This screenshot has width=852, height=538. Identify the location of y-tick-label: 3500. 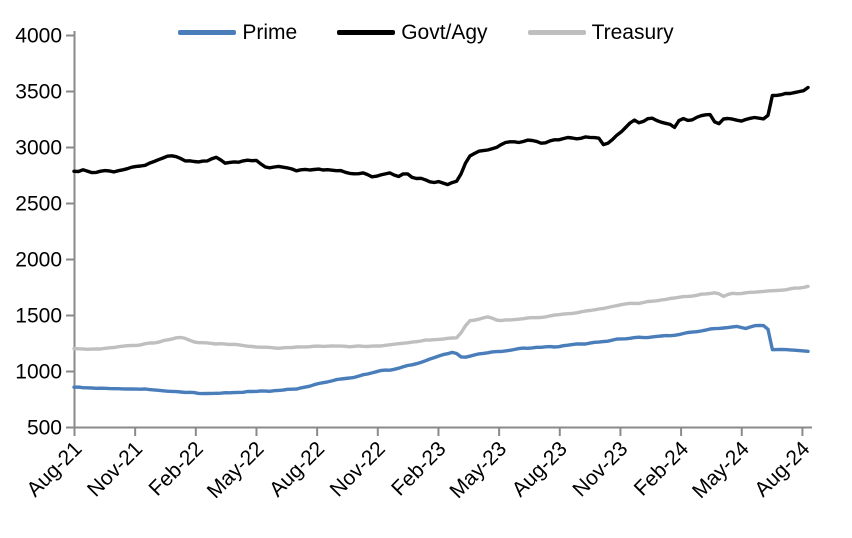
(38, 92).